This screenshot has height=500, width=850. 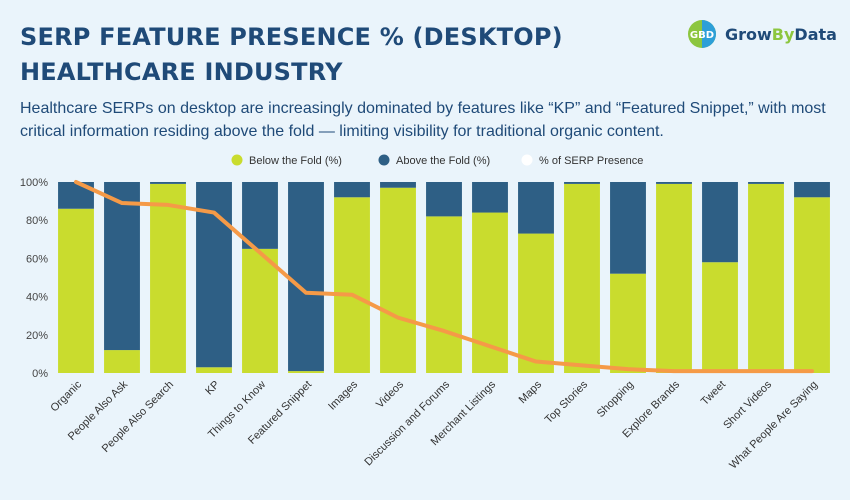 What do you see at coordinates (343, 395) in the screenshot?
I see `x-category-label: Images` at bounding box center [343, 395].